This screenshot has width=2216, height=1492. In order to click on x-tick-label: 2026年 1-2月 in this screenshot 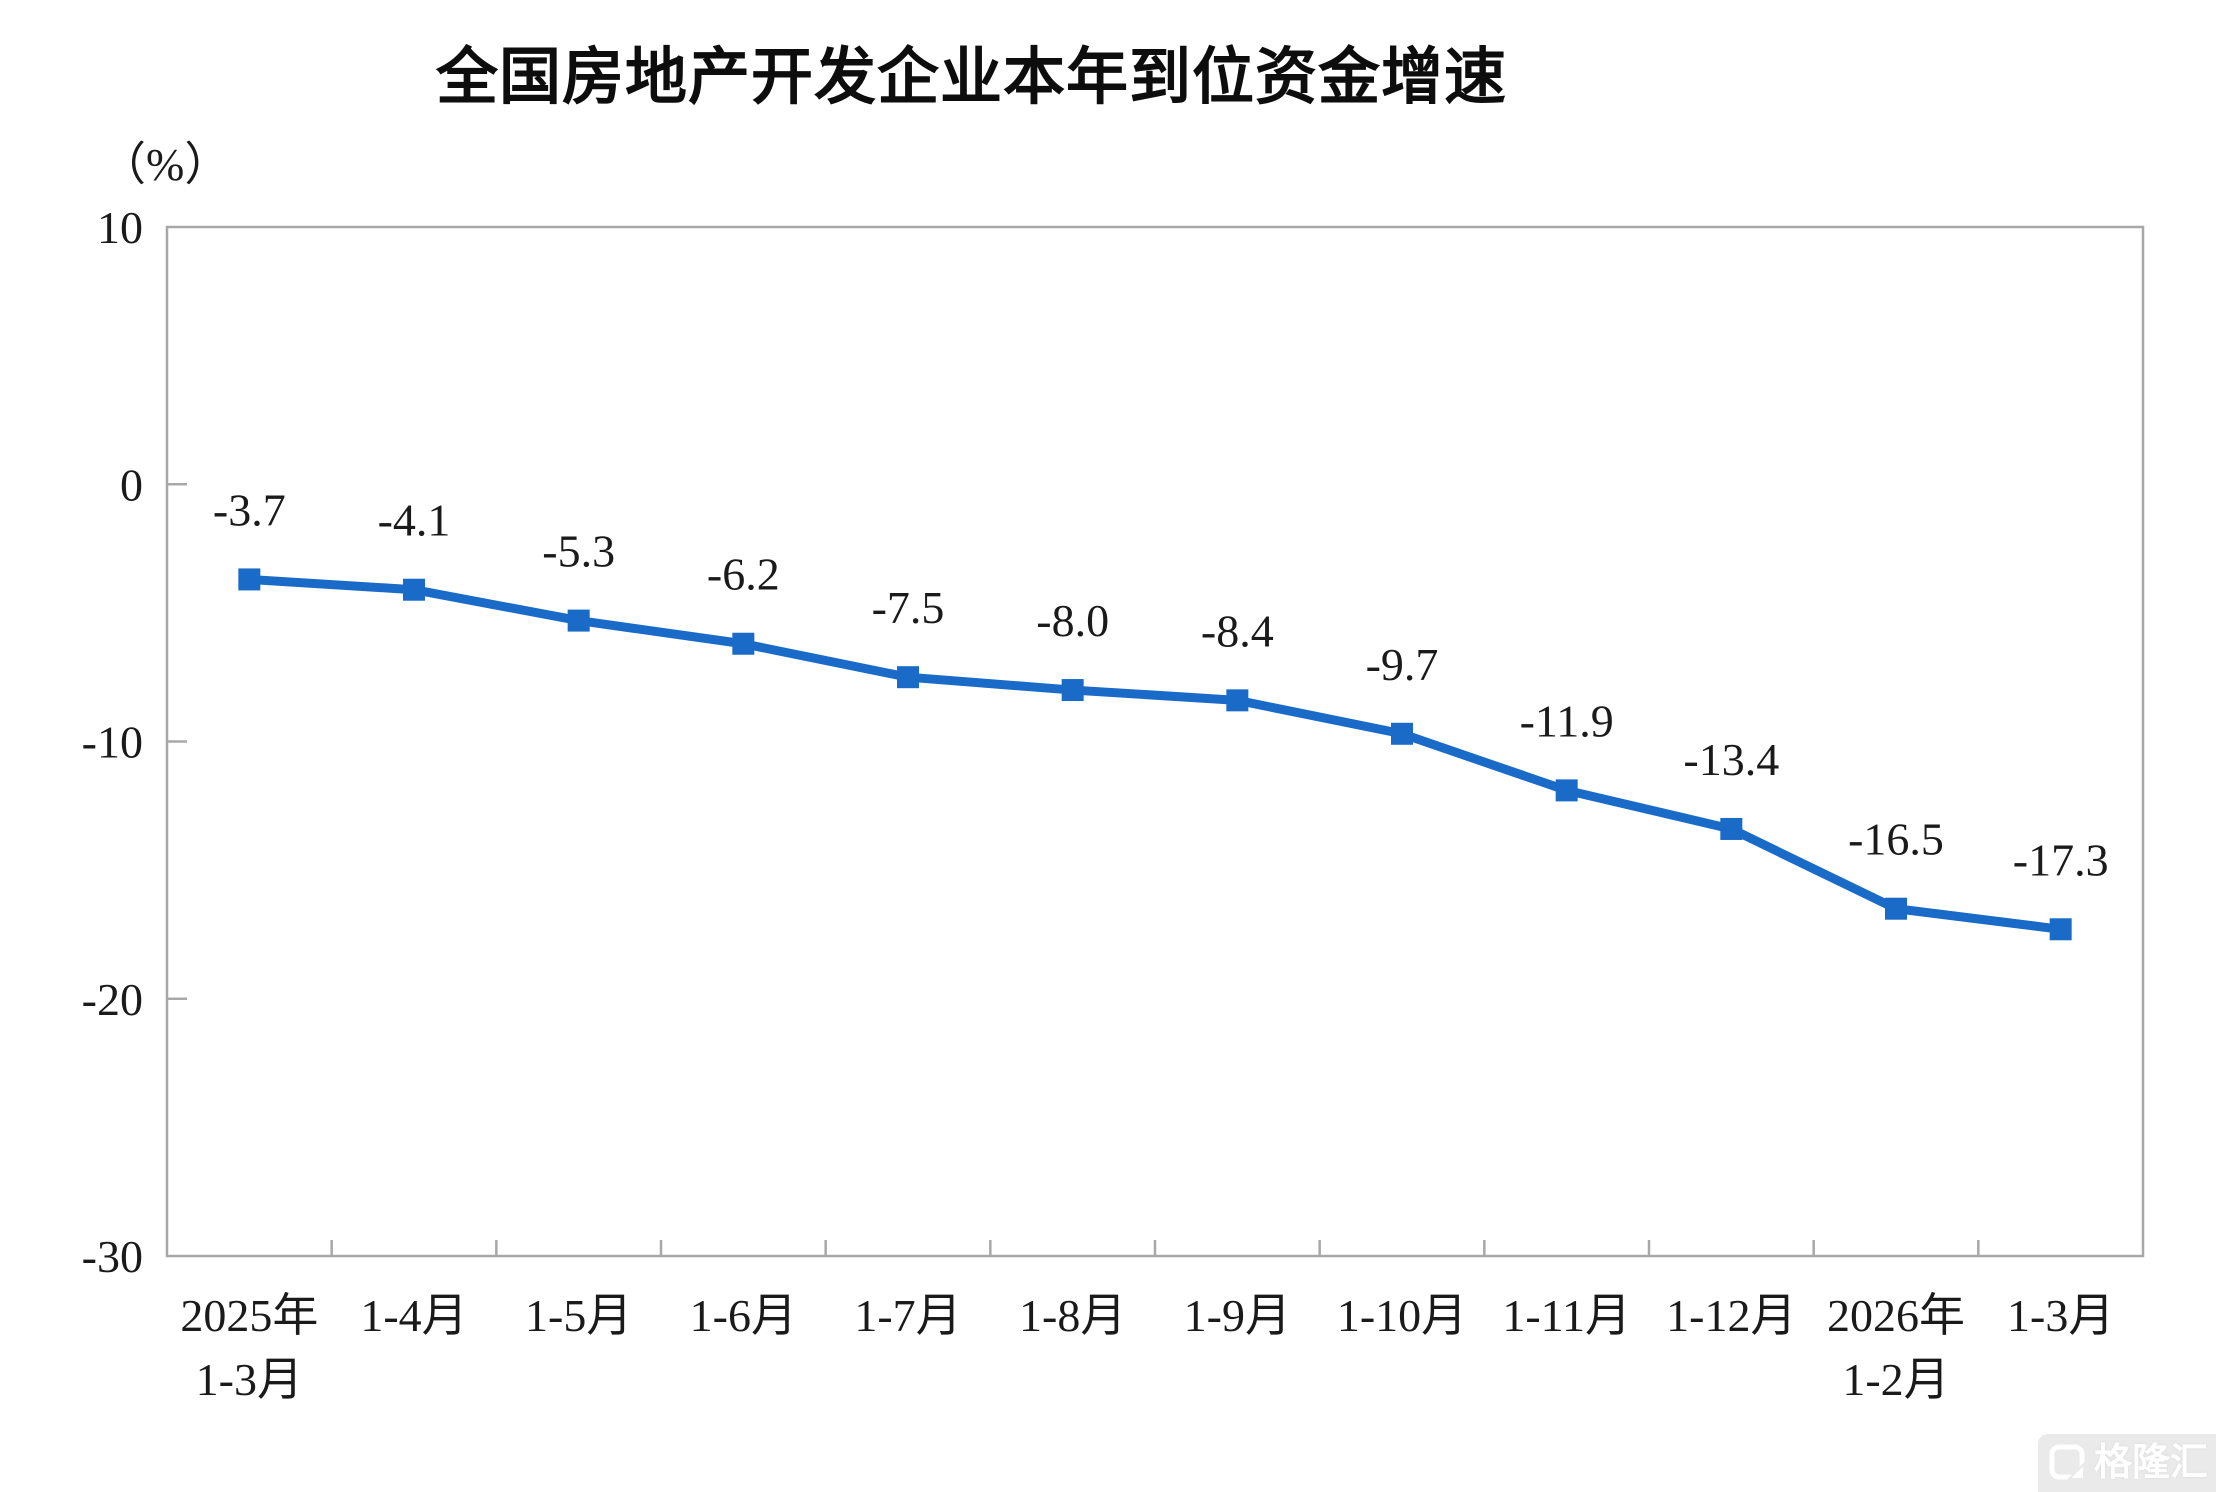, I will do `click(1896, 1347)`.